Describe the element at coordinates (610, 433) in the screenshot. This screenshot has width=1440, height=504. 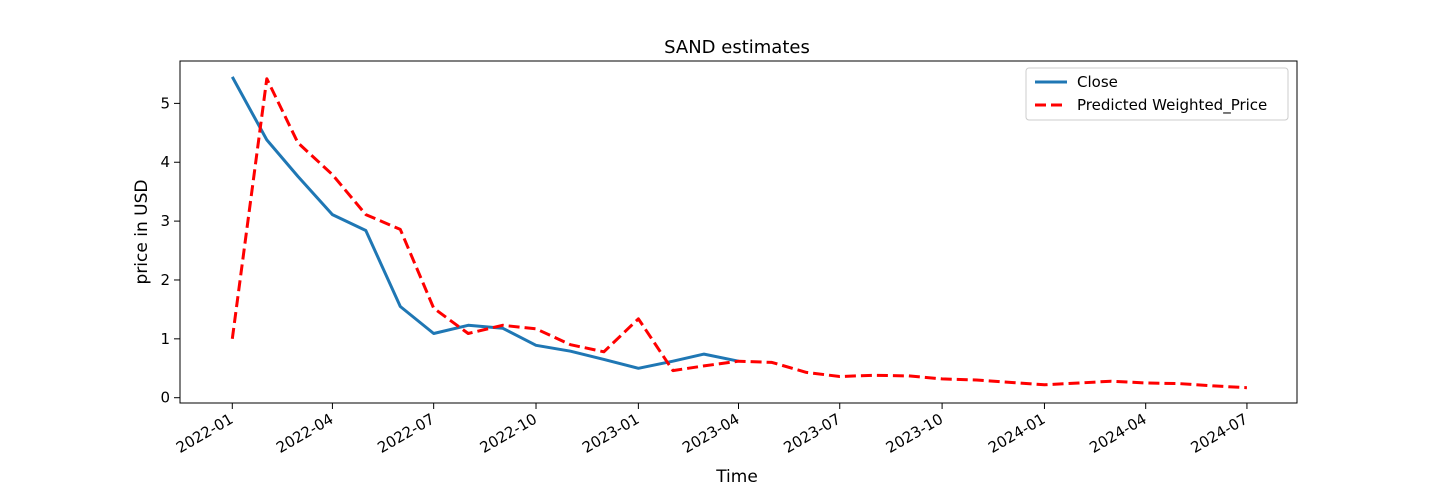
I see `x-tick-label: 2023-01` at that location.